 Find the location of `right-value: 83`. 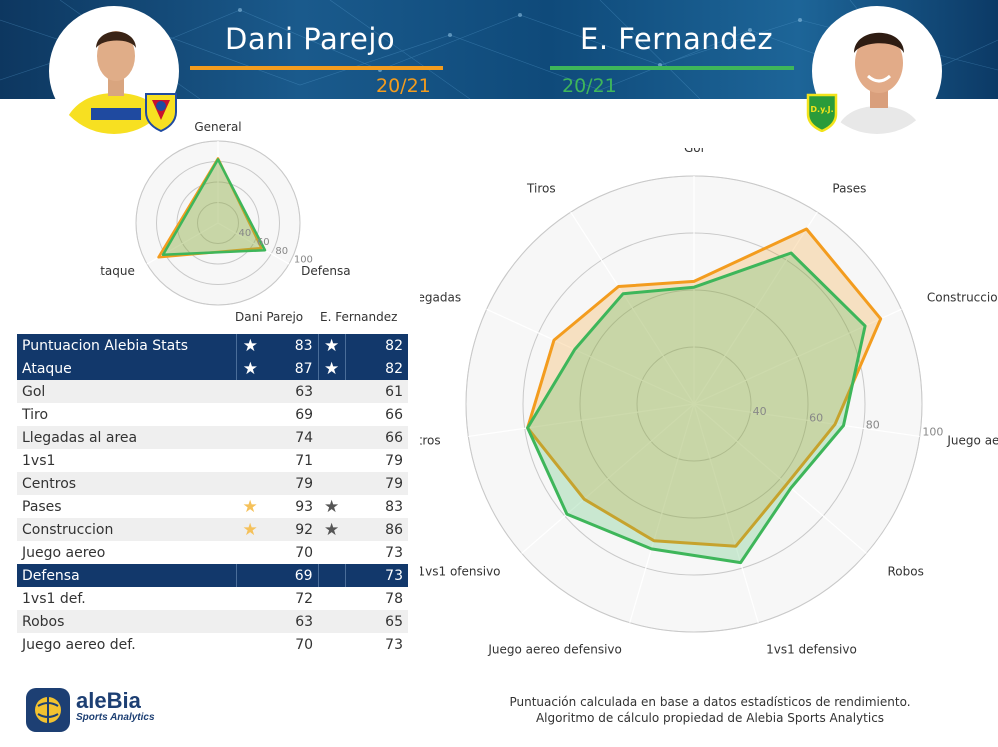

right-value: 83 is located at coordinates (394, 506).